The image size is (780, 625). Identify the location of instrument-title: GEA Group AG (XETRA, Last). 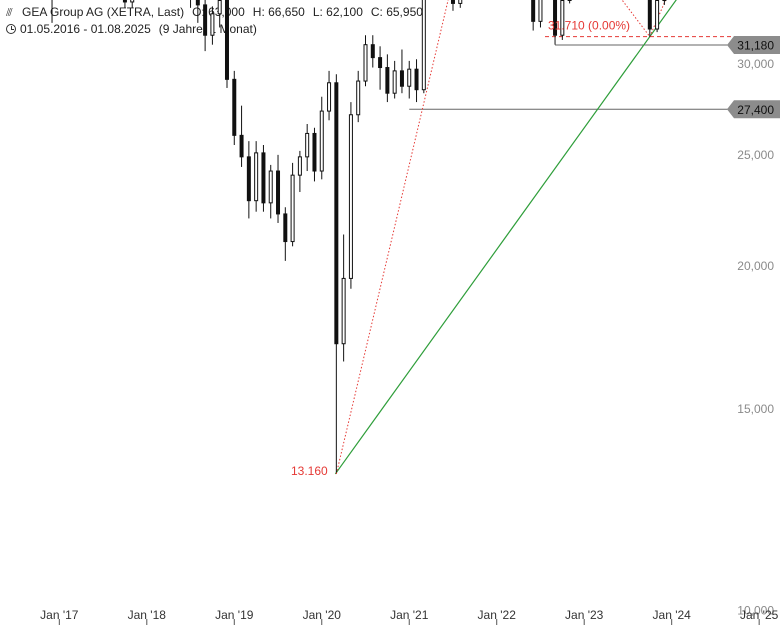
(103, 12).